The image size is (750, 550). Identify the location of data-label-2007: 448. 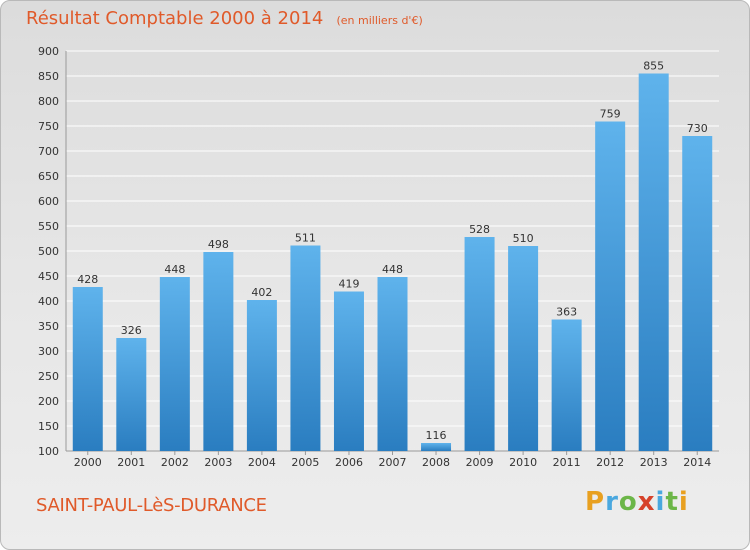
(392, 269).